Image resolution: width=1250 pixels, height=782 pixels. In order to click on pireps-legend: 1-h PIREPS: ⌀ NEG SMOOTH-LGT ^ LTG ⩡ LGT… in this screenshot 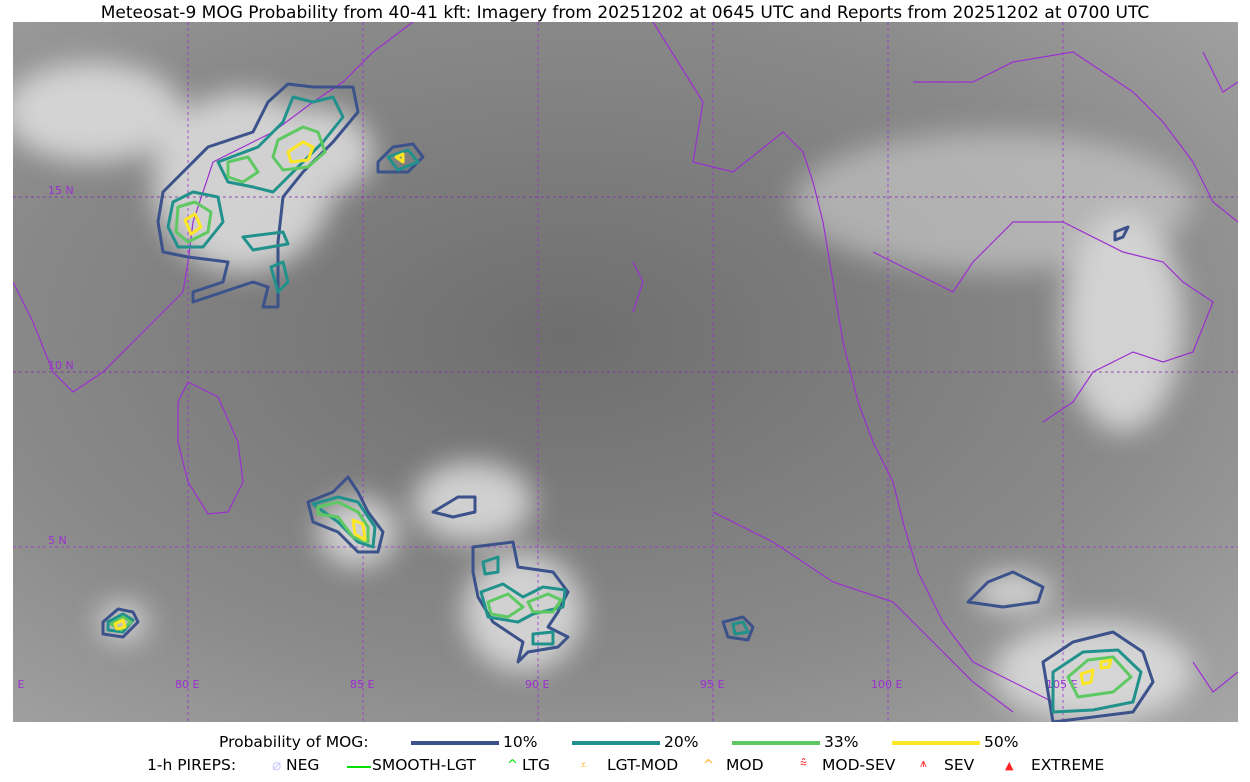, I will do `click(625, 766)`.